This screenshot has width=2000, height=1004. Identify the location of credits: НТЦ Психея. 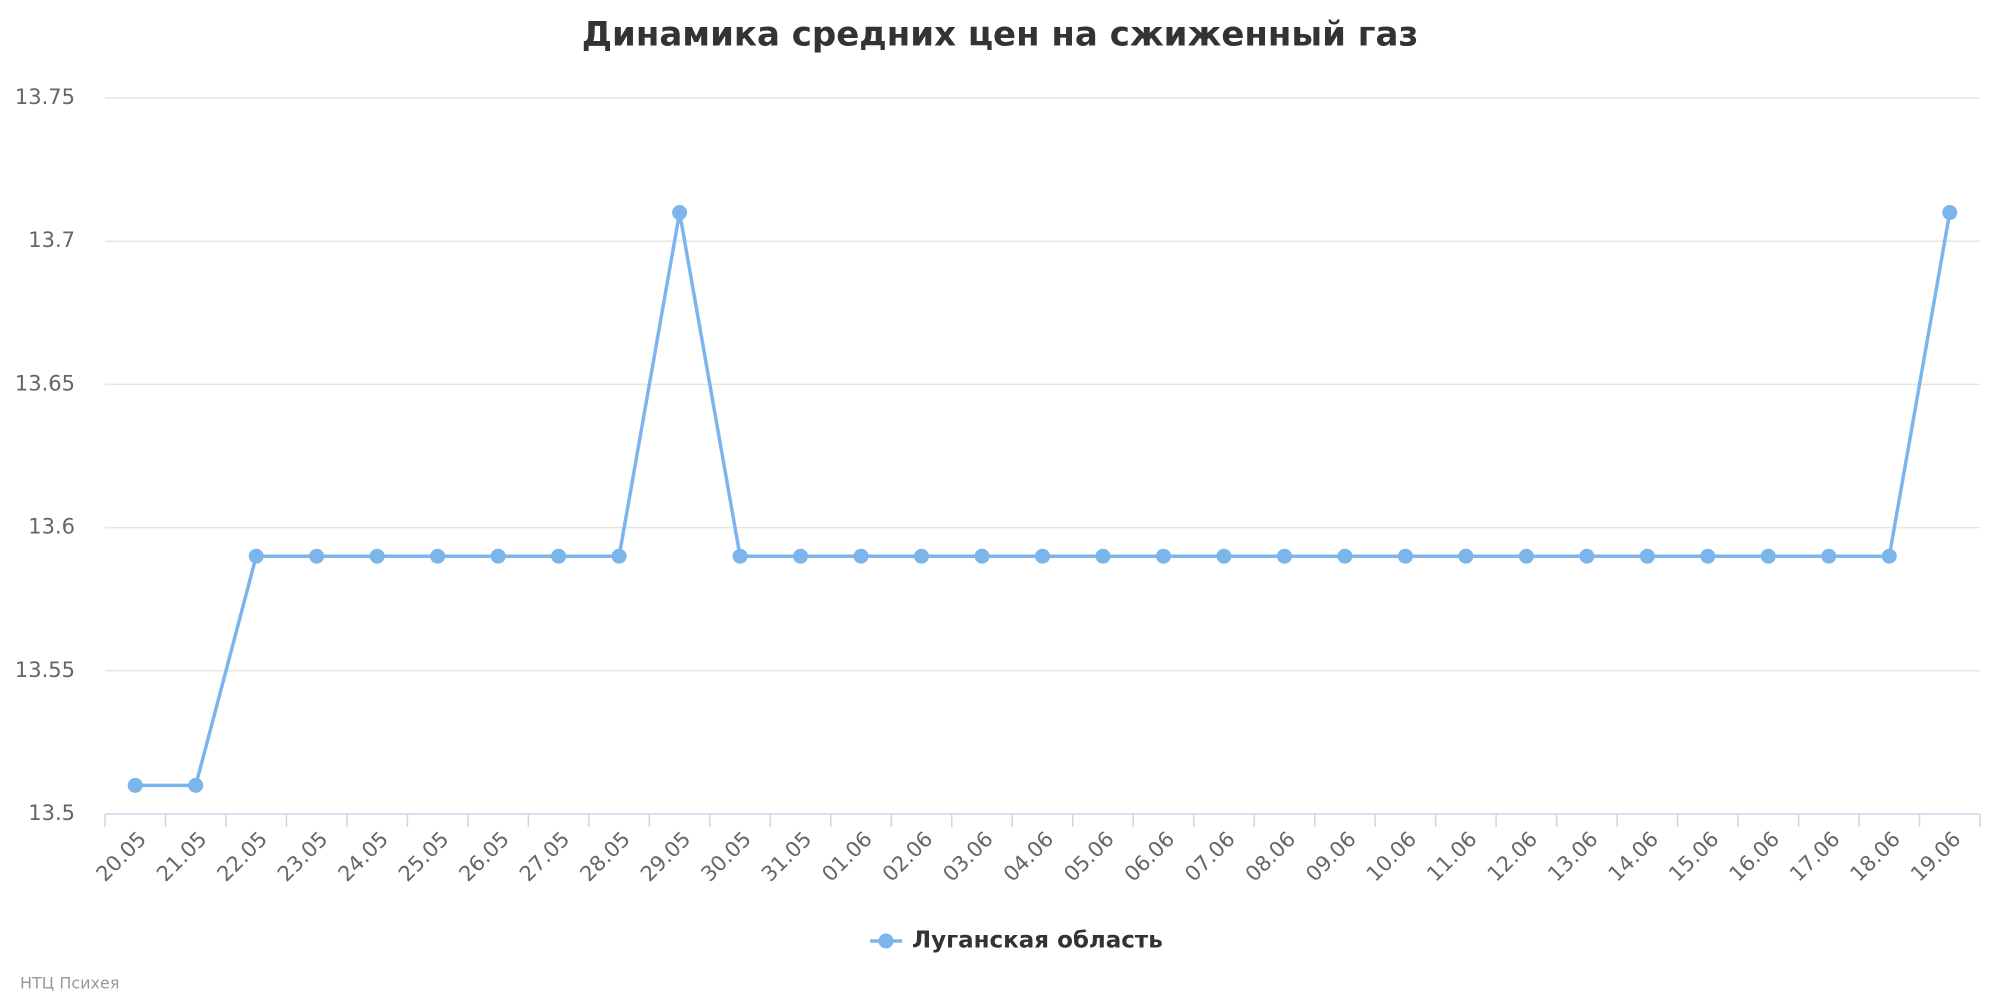
(69, 983).